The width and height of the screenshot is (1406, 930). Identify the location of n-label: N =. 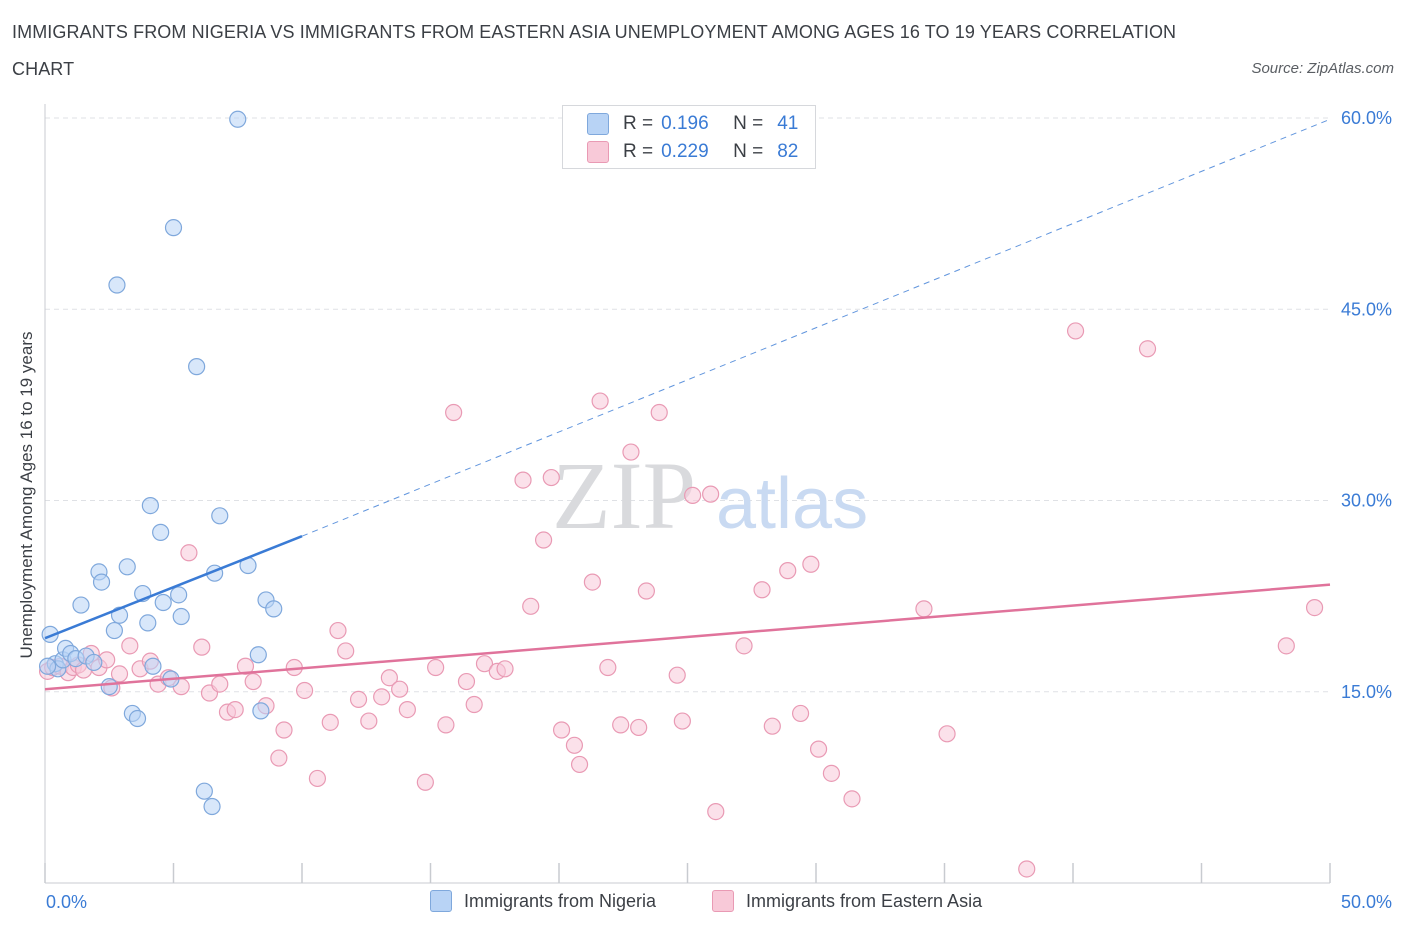
(748, 123).